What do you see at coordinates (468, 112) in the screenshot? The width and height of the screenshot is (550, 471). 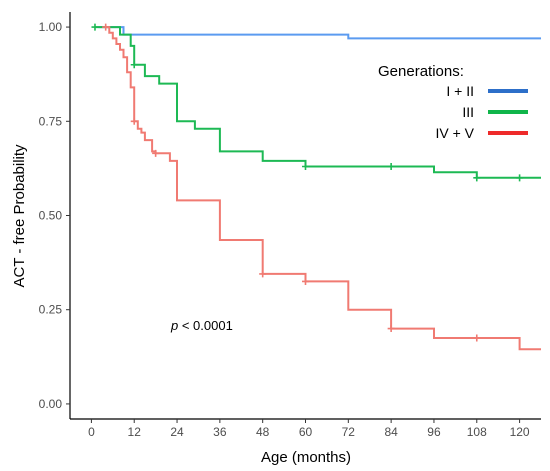 I see `legend-label-iii: III` at bounding box center [468, 112].